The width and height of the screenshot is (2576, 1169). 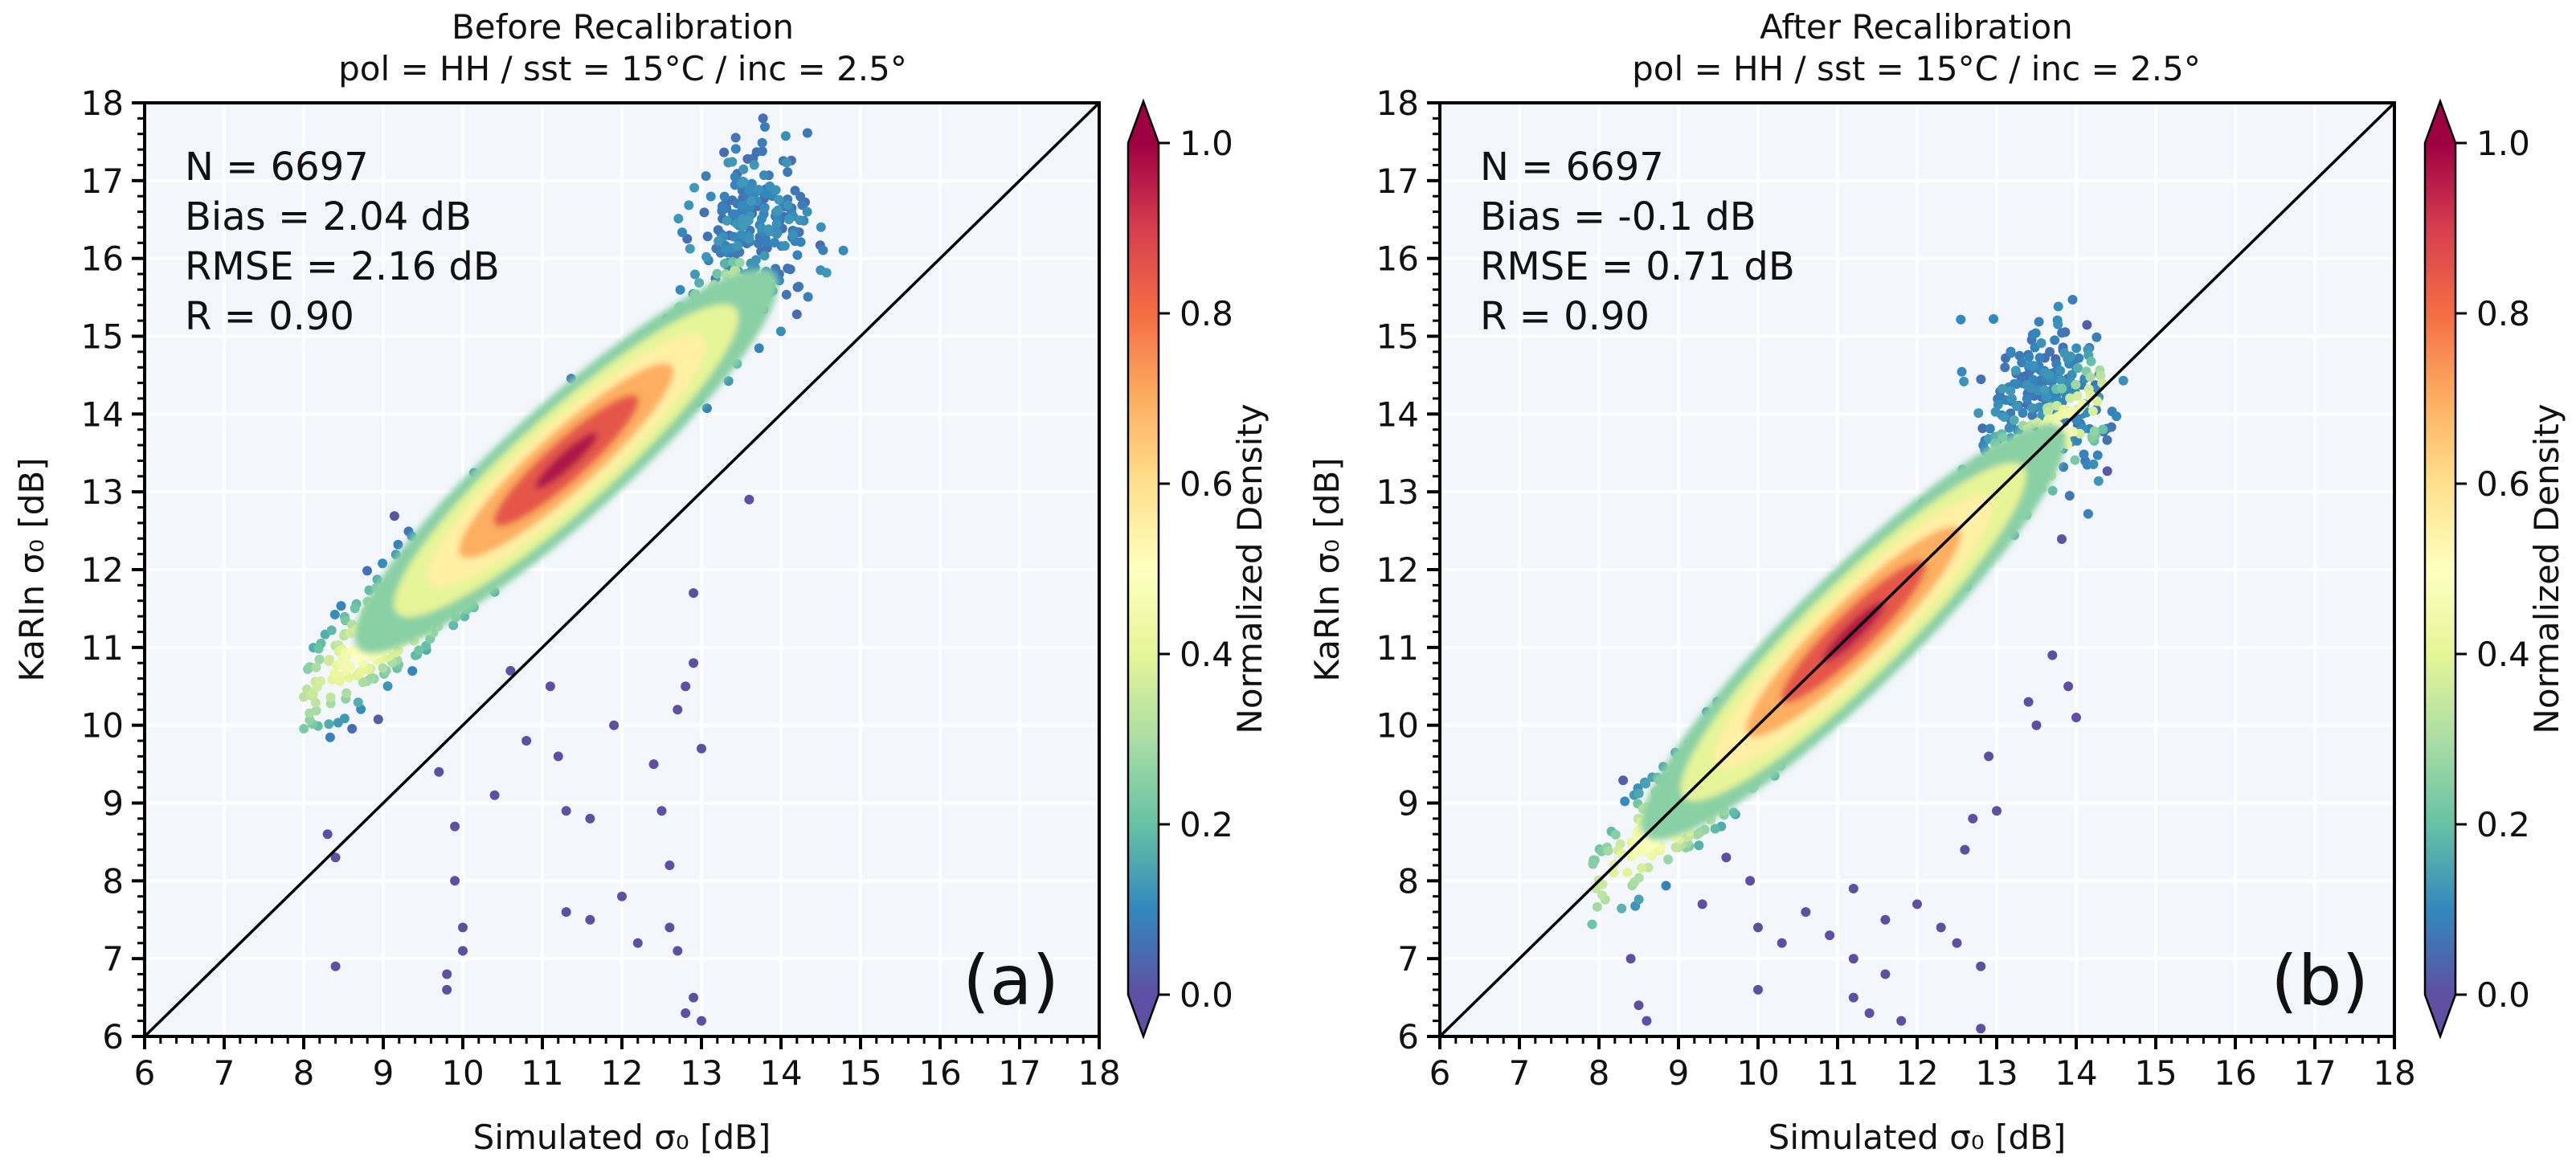 What do you see at coordinates (102, 726) in the screenshot?
I see `y-tick-label: 10` at bounding box center [102, 726].